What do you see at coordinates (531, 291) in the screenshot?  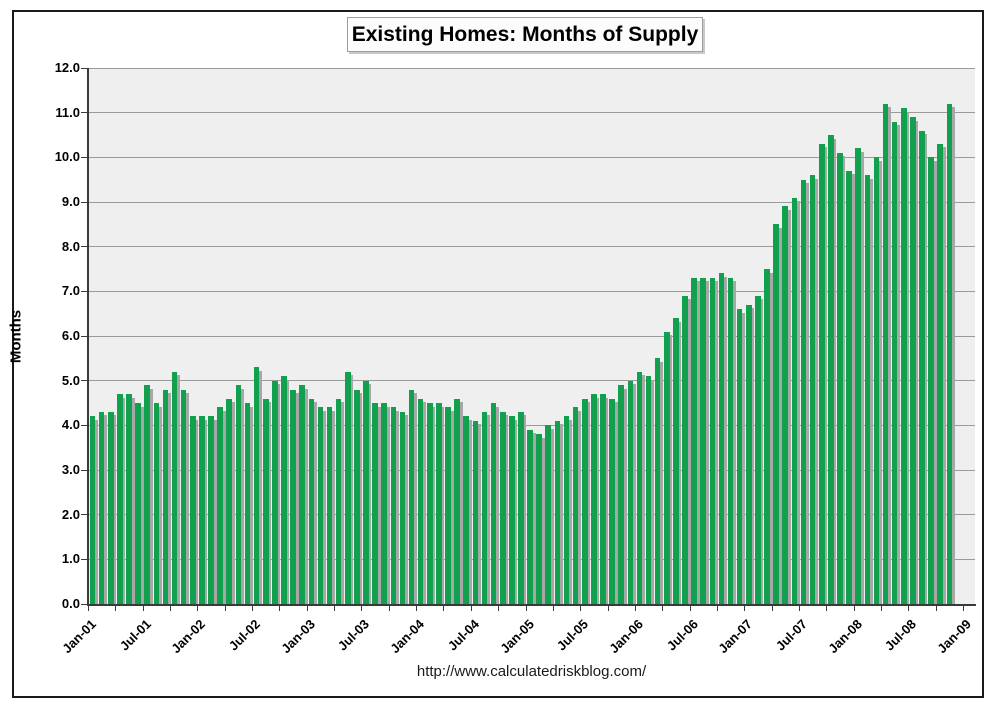 I see `gridline-7.0` at bounding box center [531, 291].